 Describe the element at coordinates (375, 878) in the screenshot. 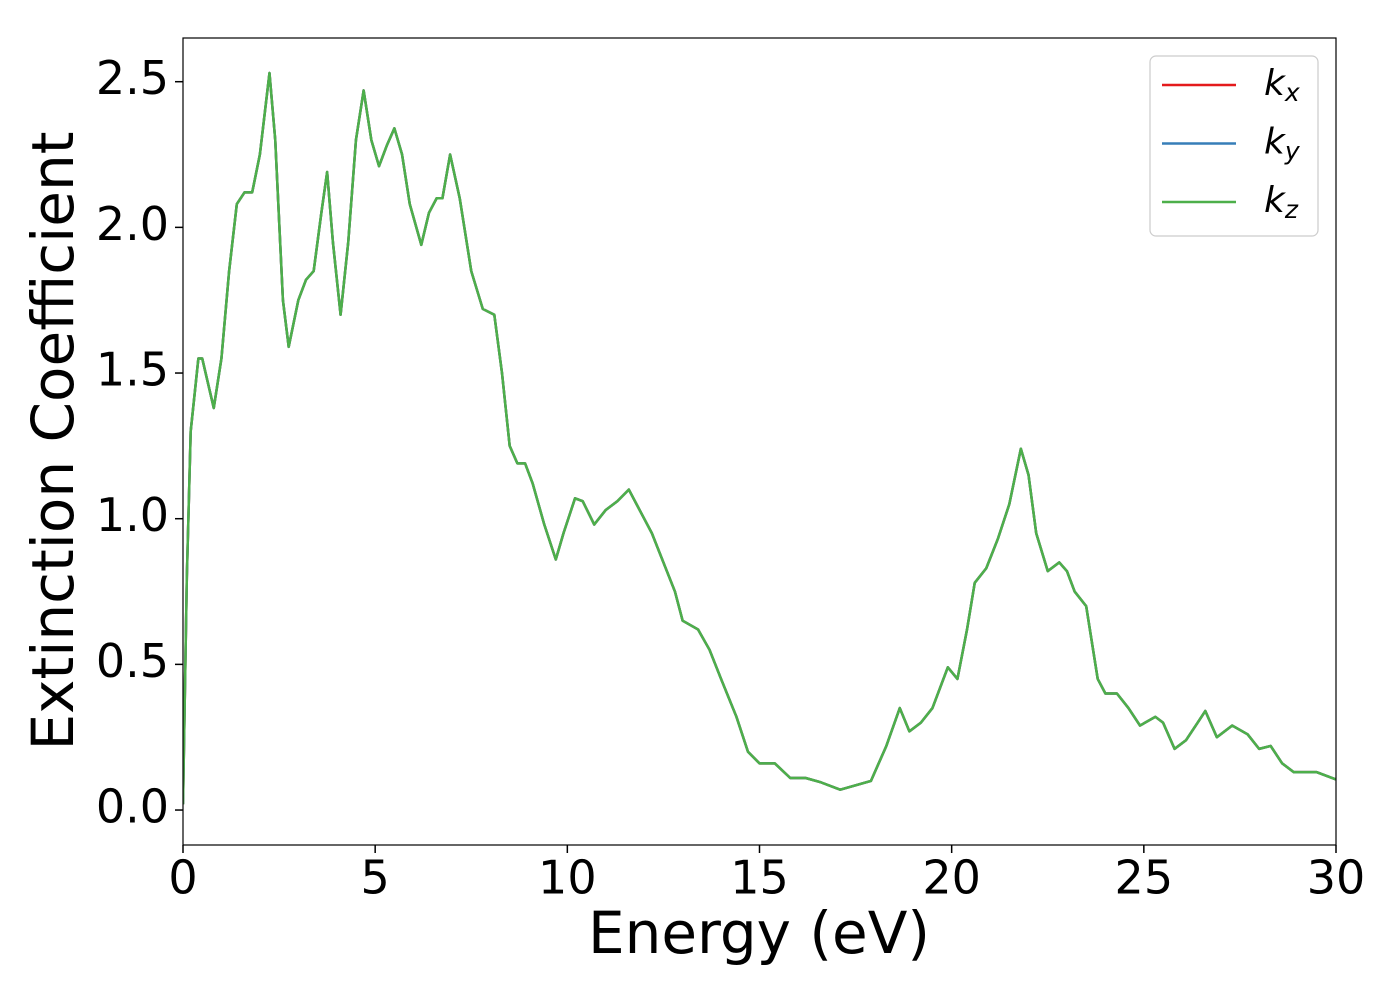

I see `x-tick-label: 5` at that location.